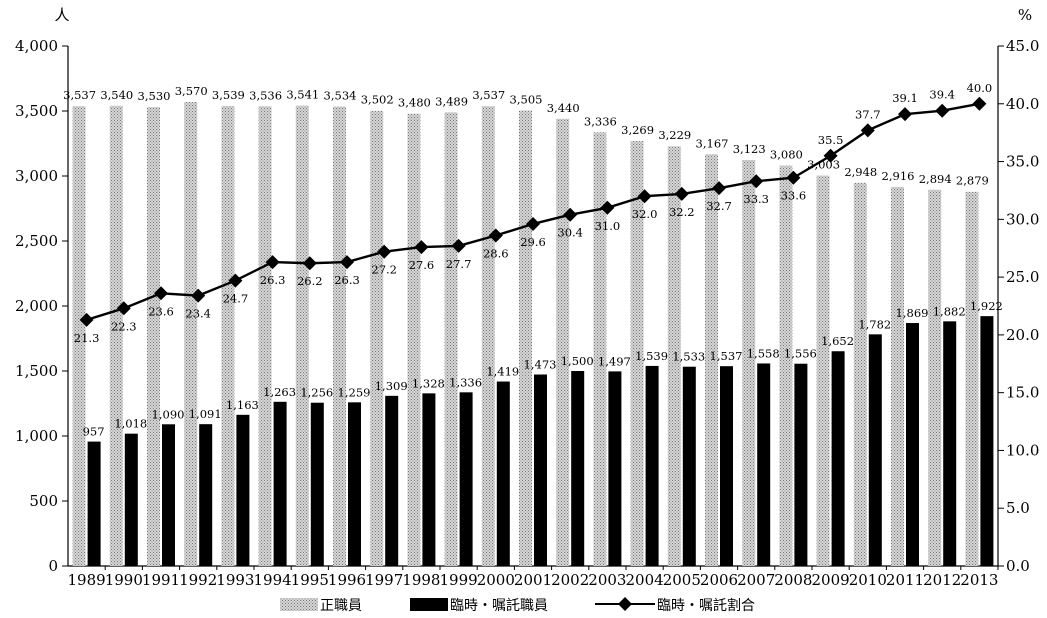  What do you see at coordinates (36, 111) in the screenshot?
I see `left-tick-label: 3,500` at bounding box center [36, 111].